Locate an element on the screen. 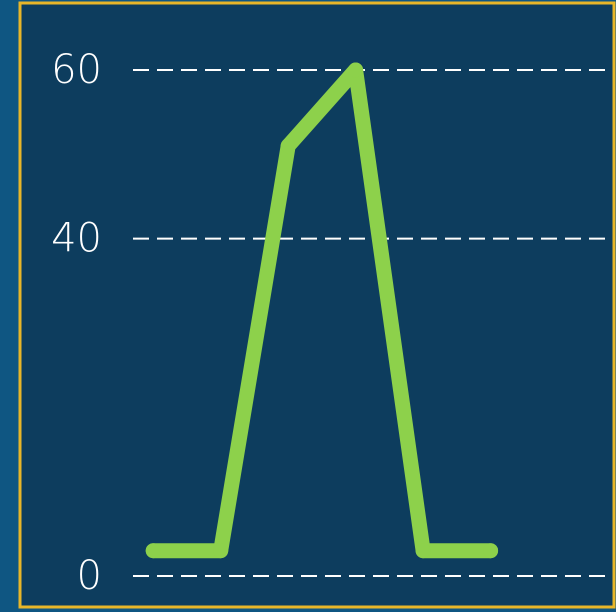 The image size is (616, 612). y-tick-label-0: 0 is located at coordinates (89, 576).